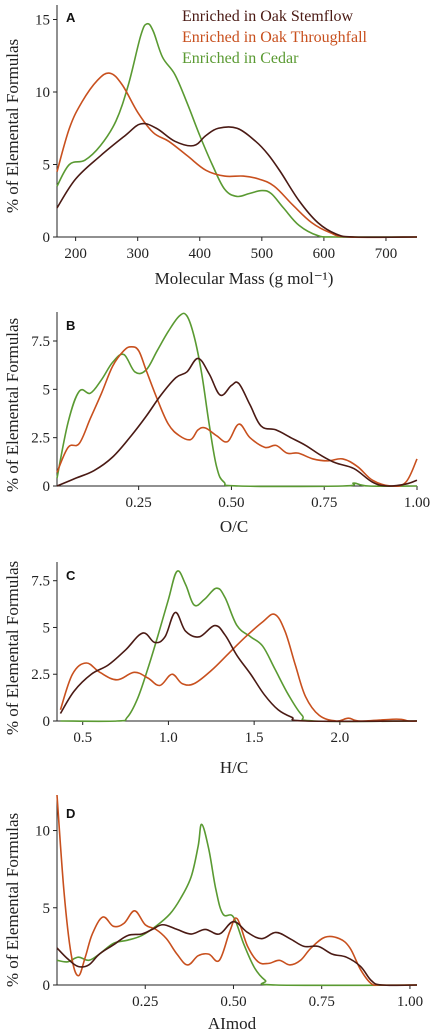 This screenshot has width=436, height=1036. What do you see at coordinates (322, 1002) in the screenshot?
I see `panel-d-x-tick-label: 0.75` at bounding box center [322, 1002].